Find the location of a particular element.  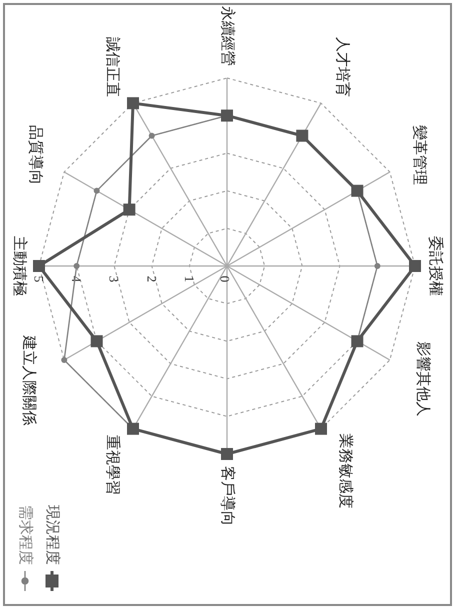

spoke-label: 永續經營 is located at coordinates (227, 36).